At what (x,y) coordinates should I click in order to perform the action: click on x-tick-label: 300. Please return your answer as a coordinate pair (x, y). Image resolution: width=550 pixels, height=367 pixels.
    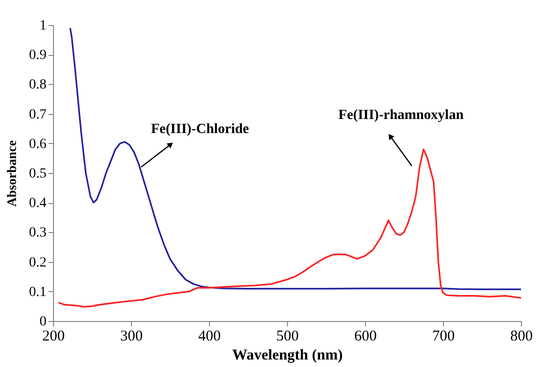
    Looking at the image, I should click on (131, 336).